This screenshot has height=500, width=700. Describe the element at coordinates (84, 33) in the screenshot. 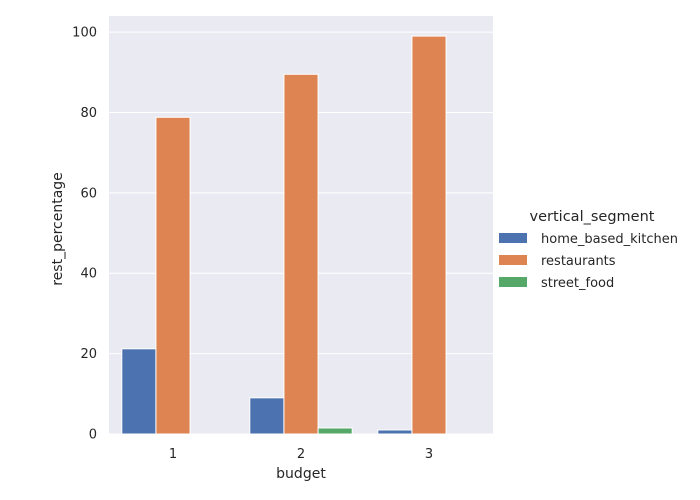

I see `y-tick-label: 100` at that location.